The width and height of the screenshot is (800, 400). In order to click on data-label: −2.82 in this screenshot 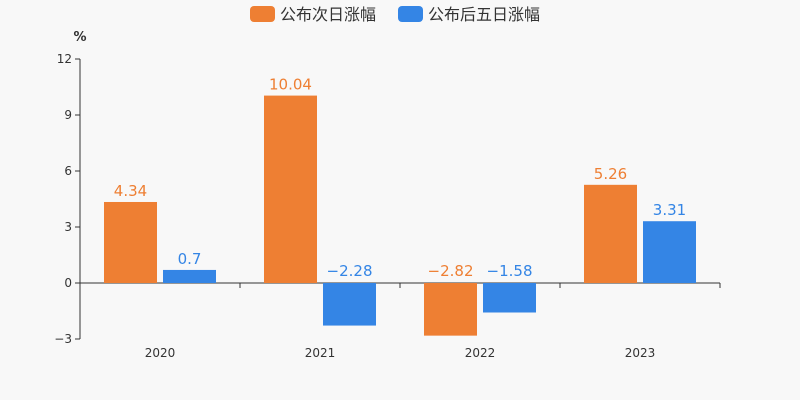, I will do `click(451, 271)`.